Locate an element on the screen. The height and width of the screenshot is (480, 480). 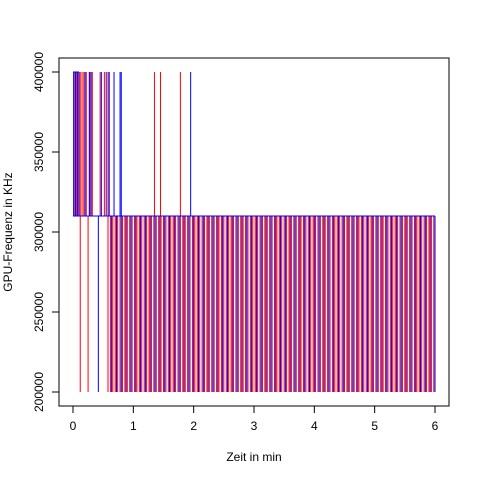
y-tick-label: 200000 is located at coordinates (39, 392).